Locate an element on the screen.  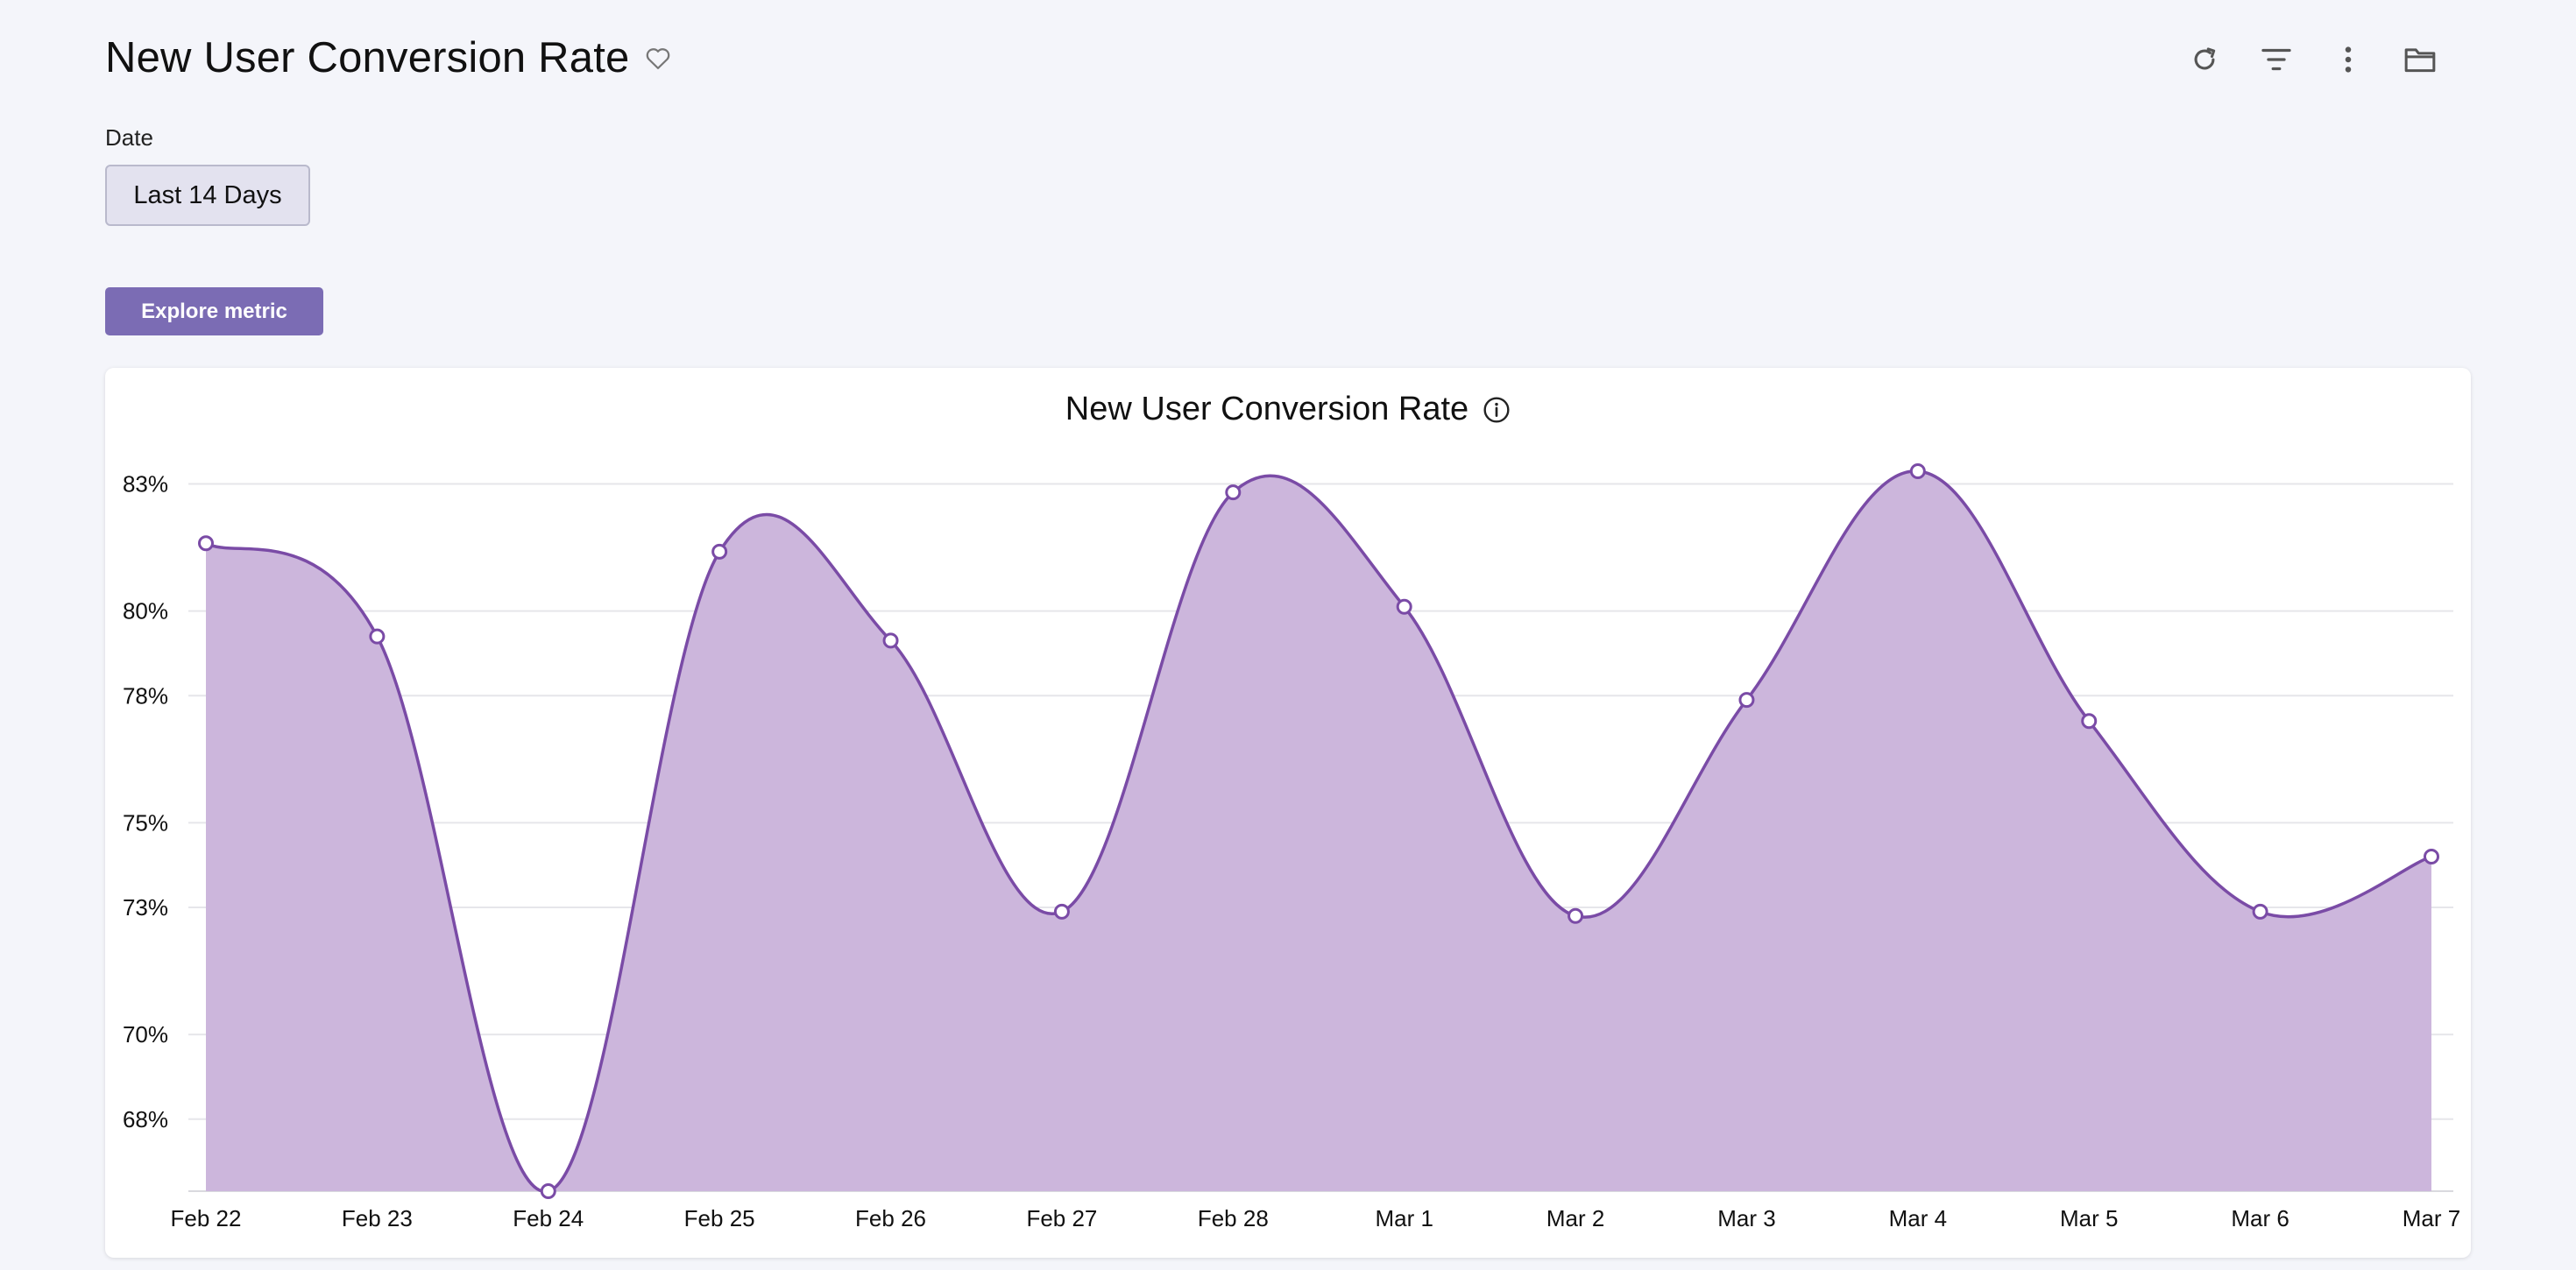
x-tick-label: Mar 4 is located at coordinates (1918, 1218).